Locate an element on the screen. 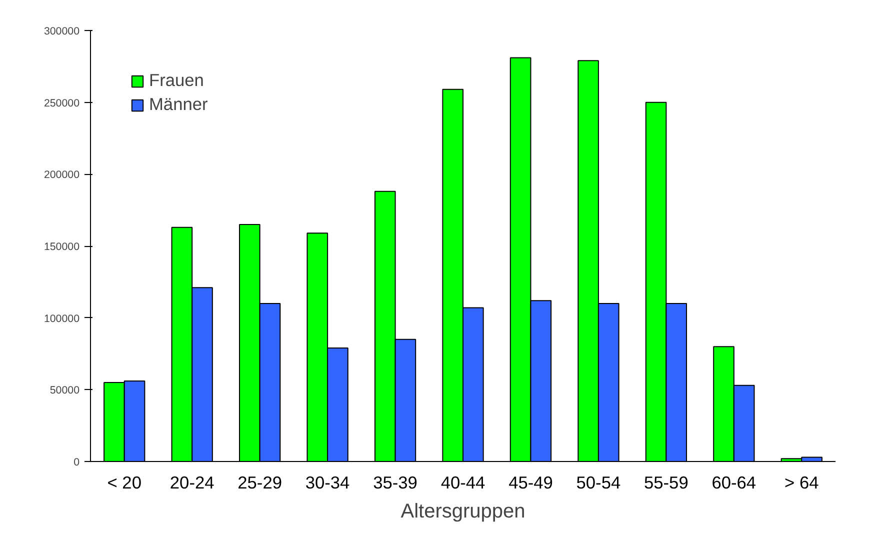 The image size is (873, 549). legend-label: Frauen is located at coordinates (176, 80).